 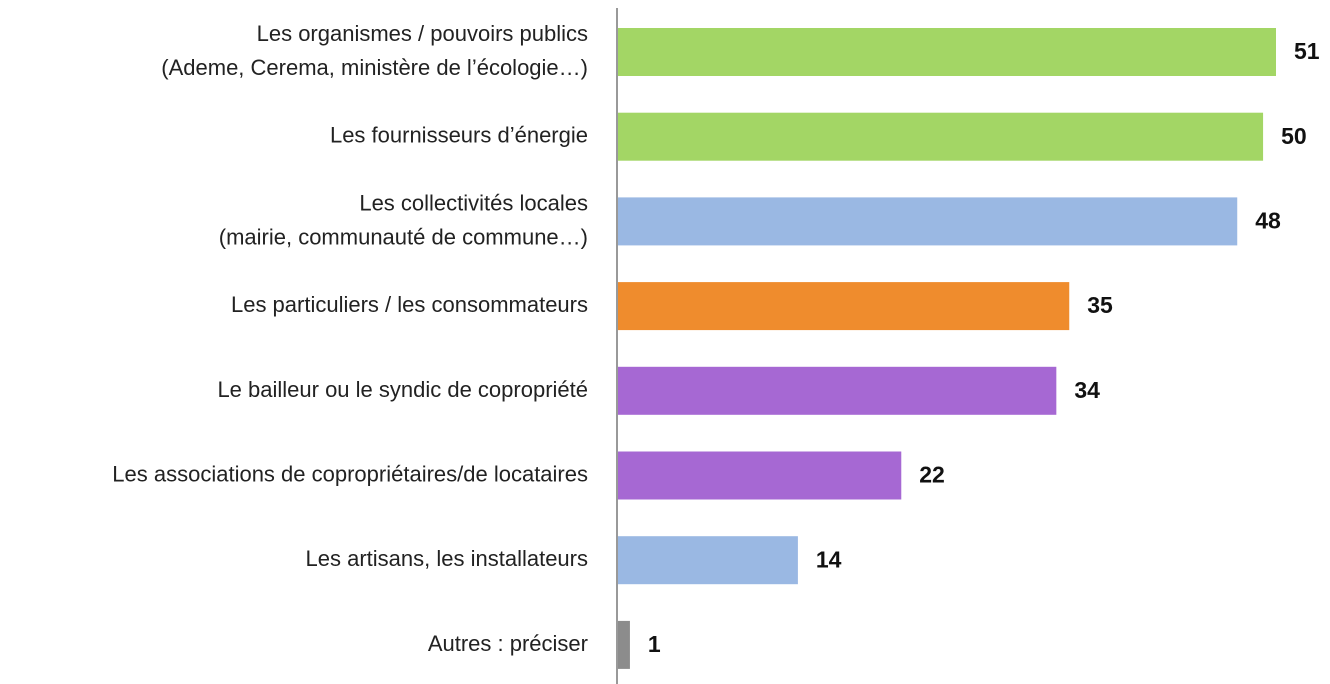 What do you see at coordinates (1294, 136) in the screenshot?
I see `value-label: 50` at bounding box center [1294, 136].